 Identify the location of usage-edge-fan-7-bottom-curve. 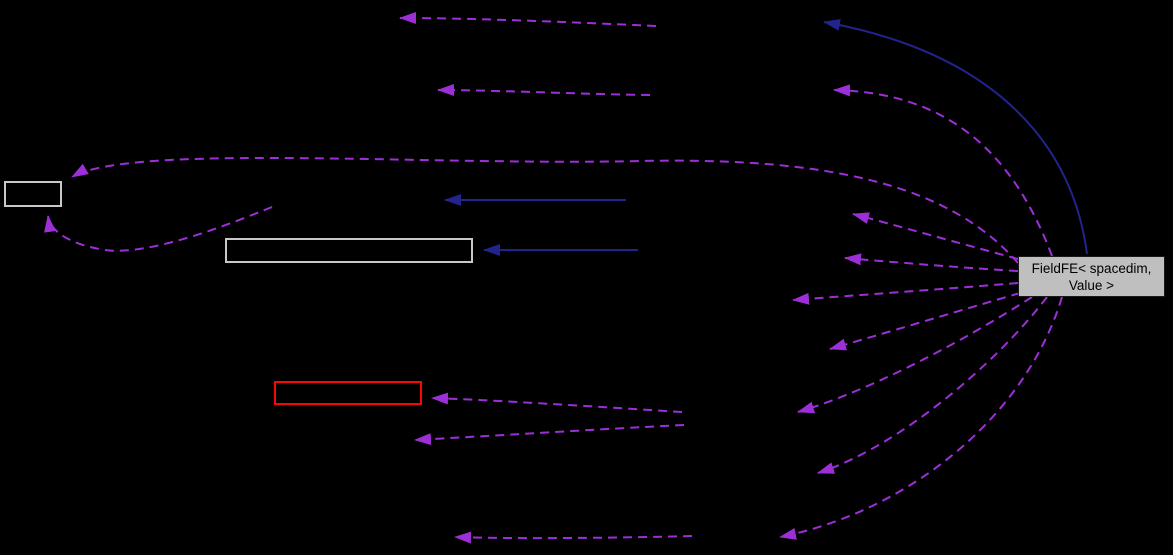
(921, 418).